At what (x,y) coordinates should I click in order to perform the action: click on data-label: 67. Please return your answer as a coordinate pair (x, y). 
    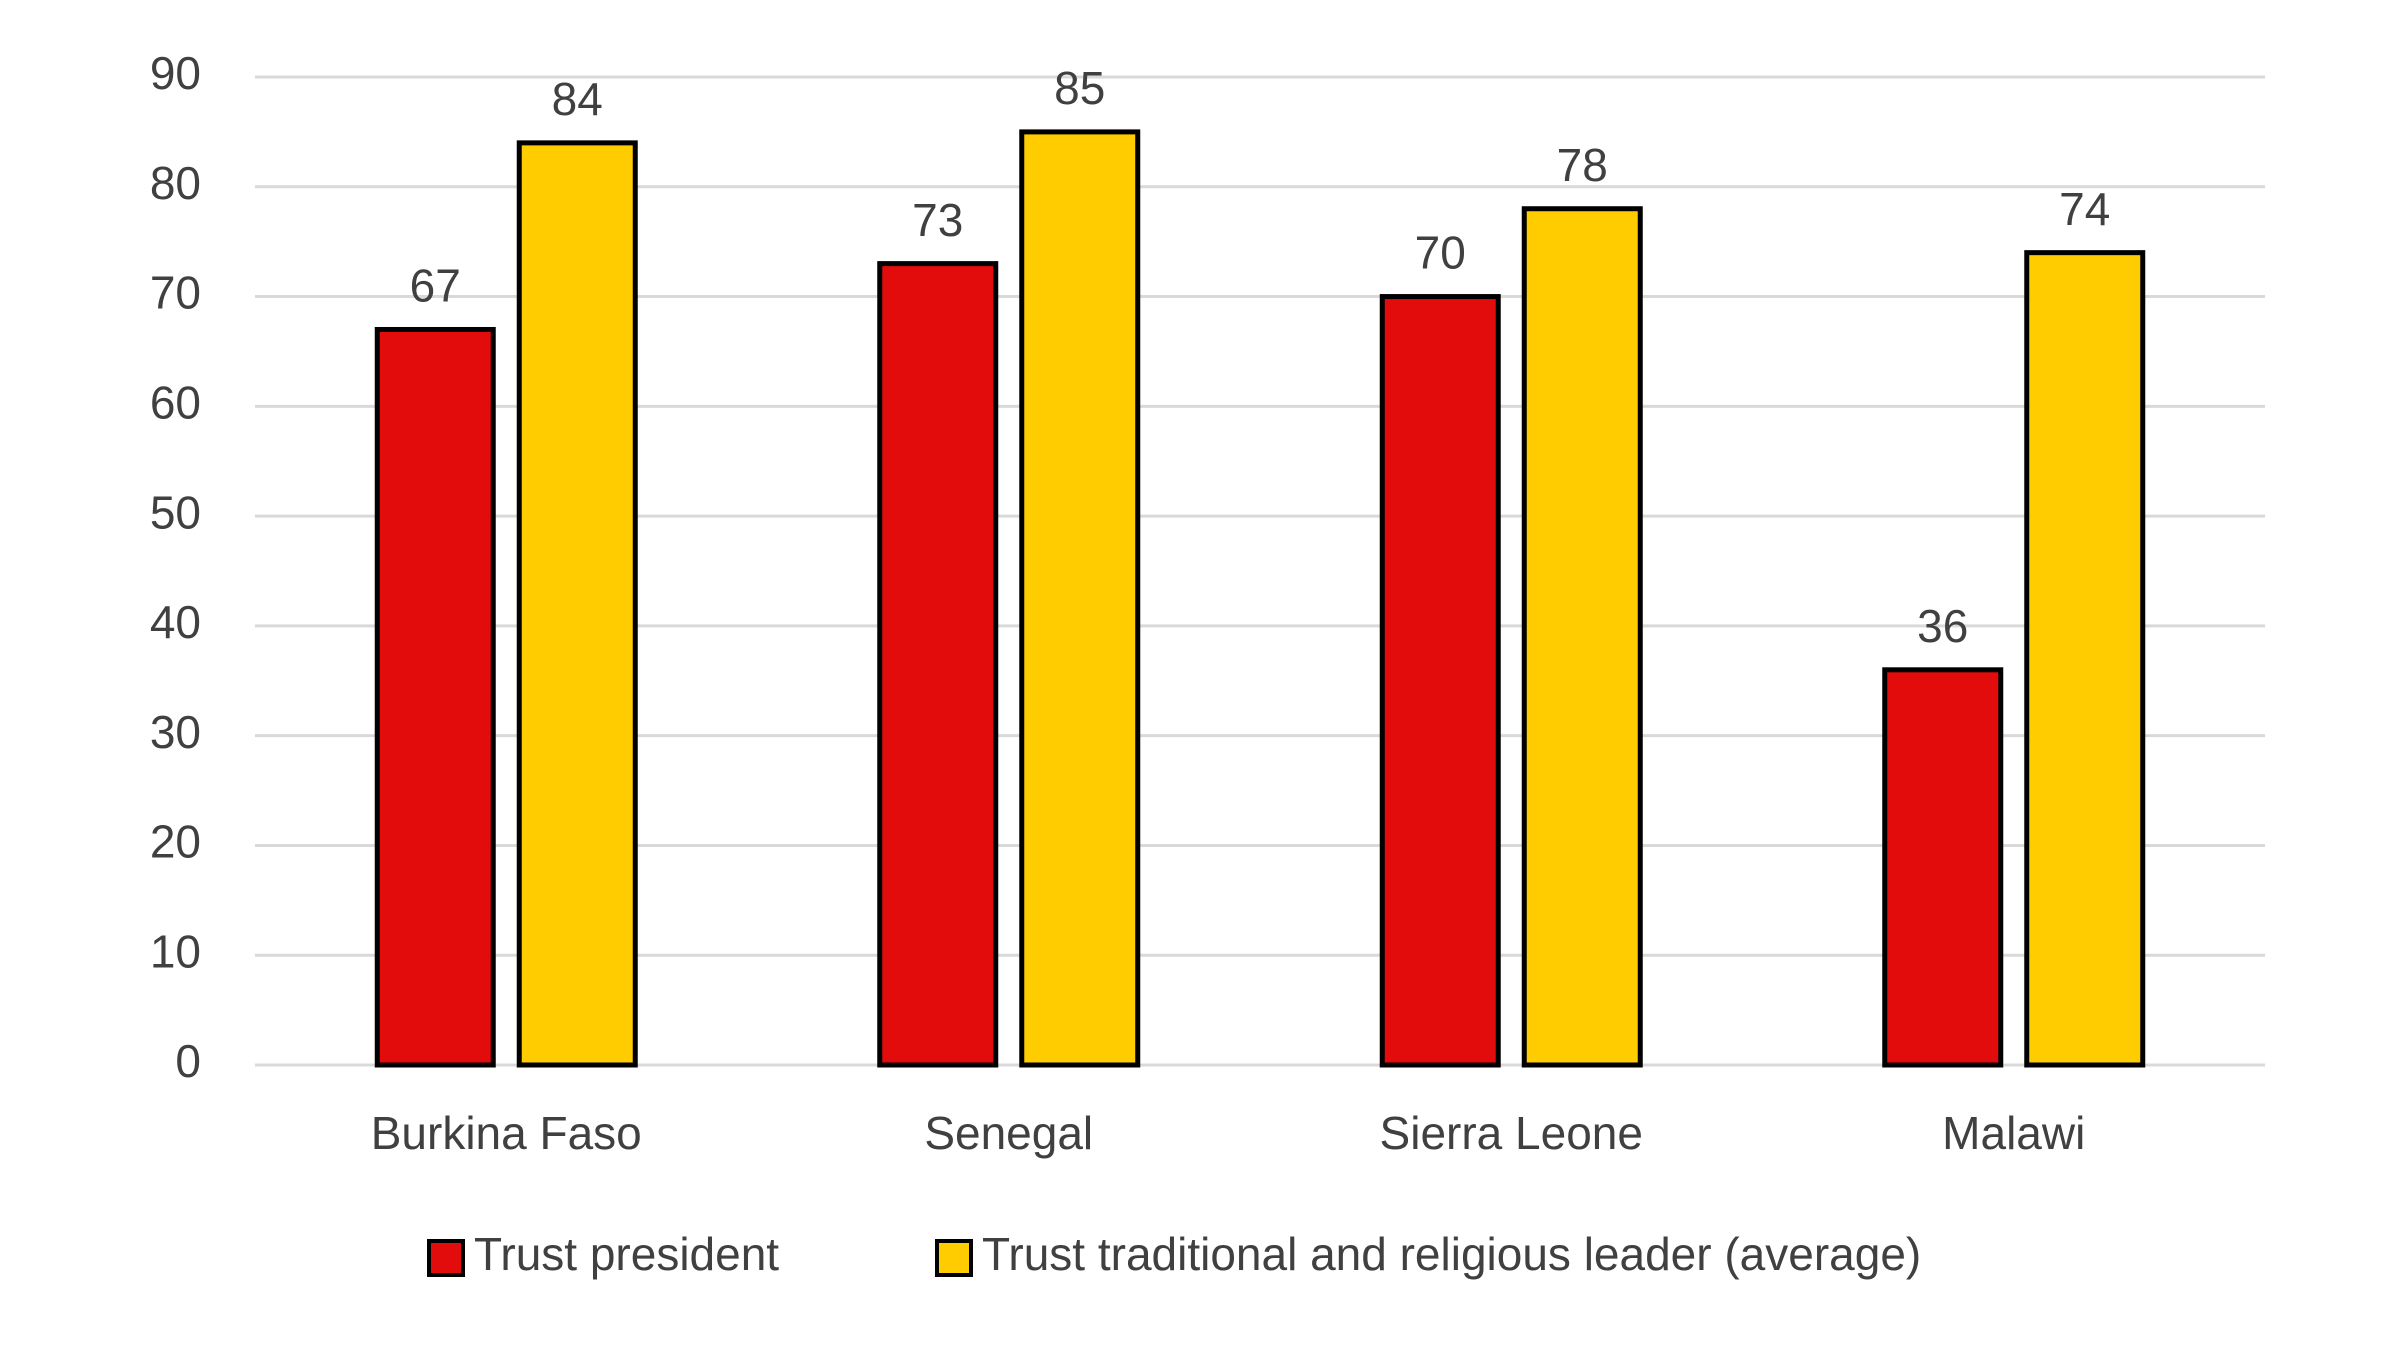
    Looking at the image, I should click on (435, 286).